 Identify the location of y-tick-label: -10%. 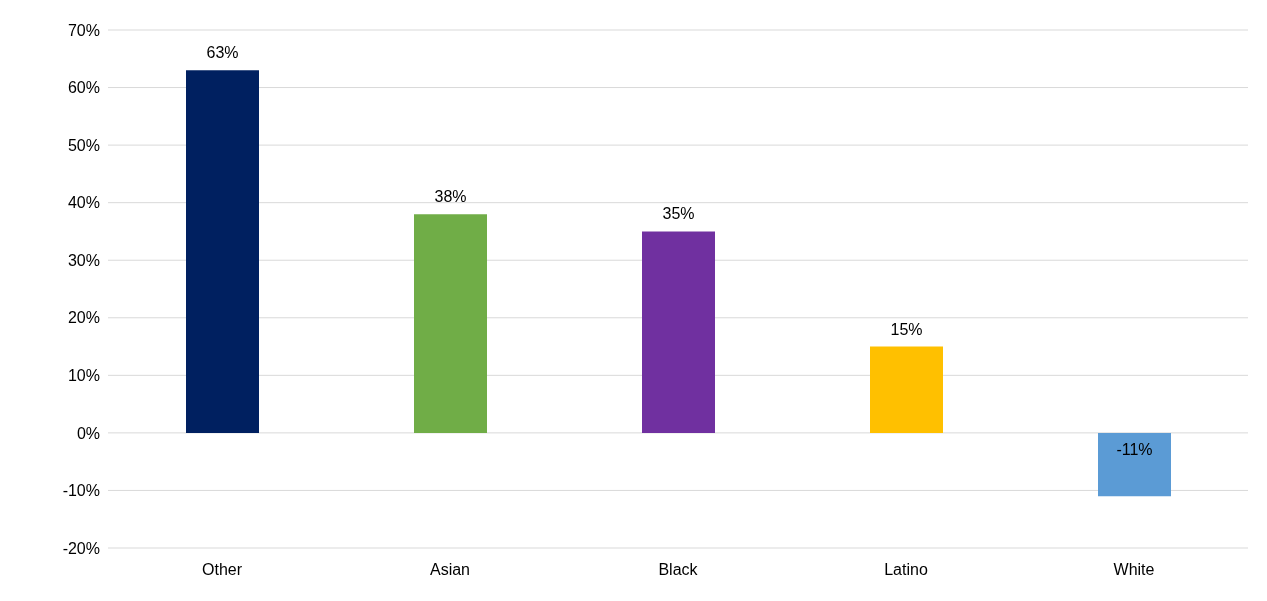
(81, 491).